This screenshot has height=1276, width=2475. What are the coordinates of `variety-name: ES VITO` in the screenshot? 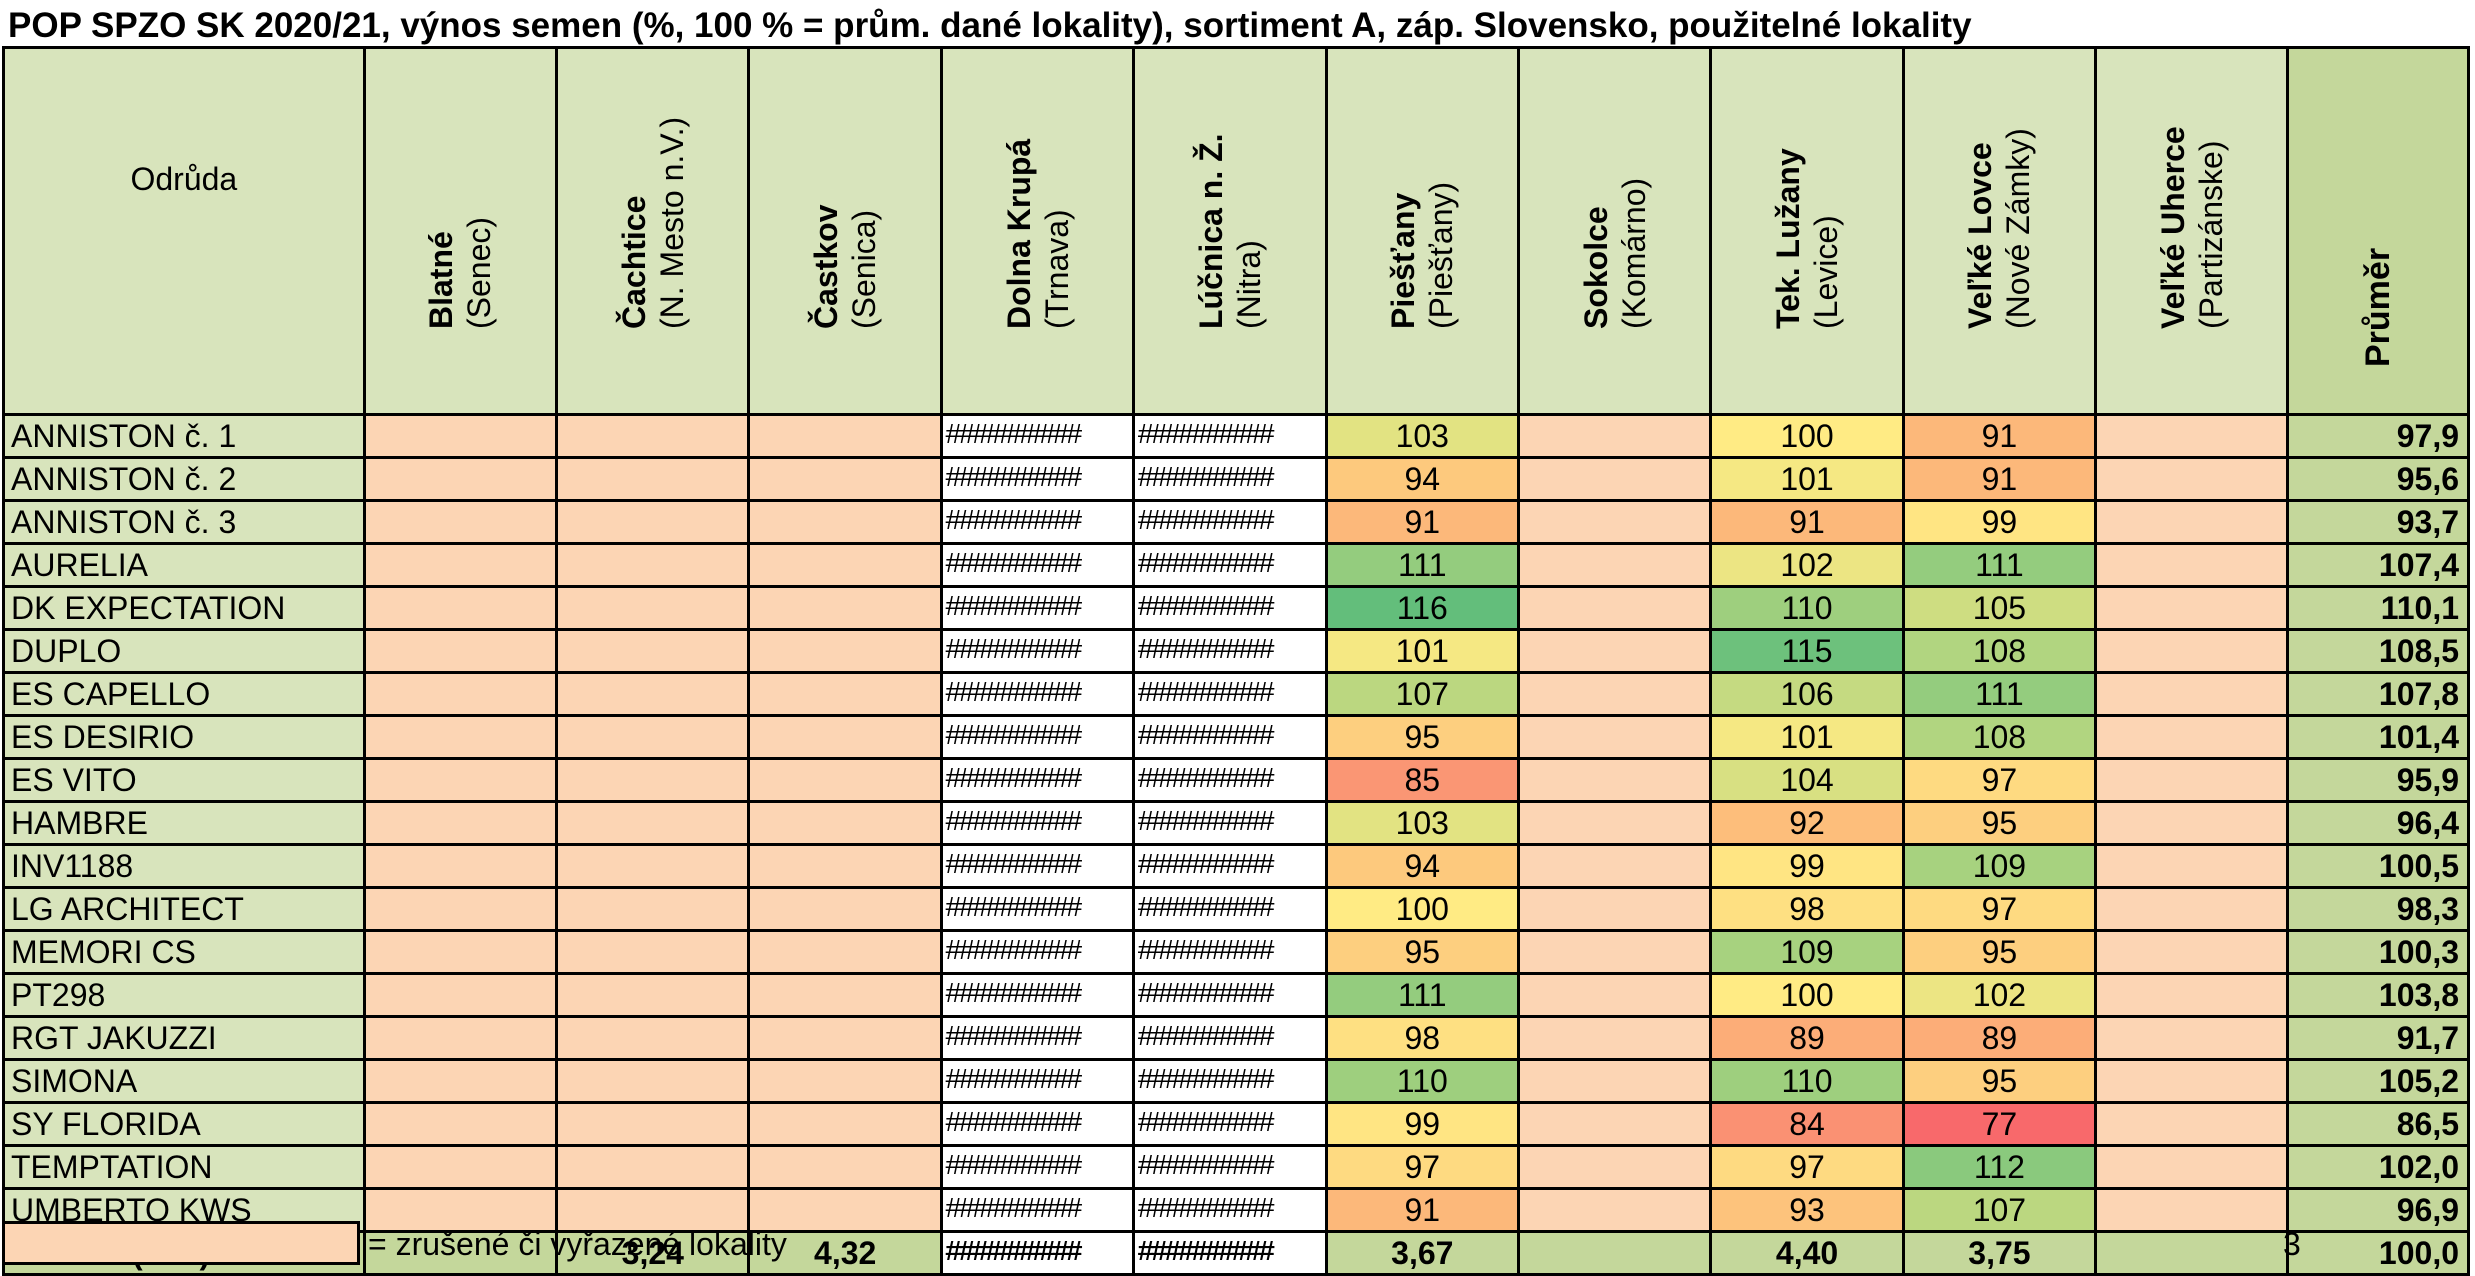 It's located at (184, 780).